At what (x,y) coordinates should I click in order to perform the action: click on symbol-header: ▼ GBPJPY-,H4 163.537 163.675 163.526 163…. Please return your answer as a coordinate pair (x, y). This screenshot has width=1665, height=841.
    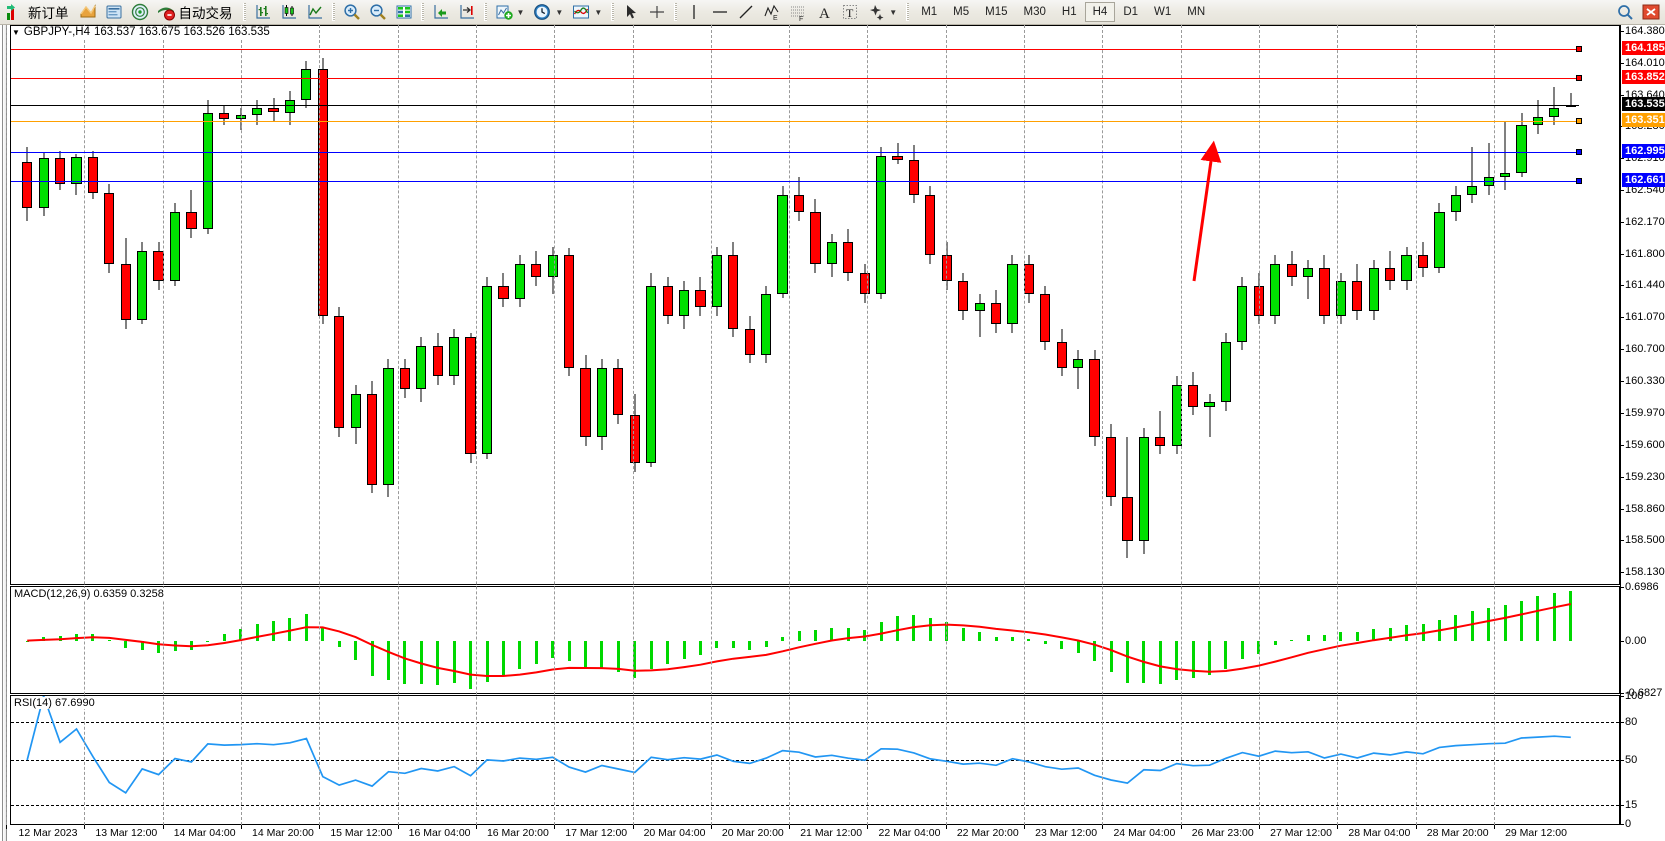
    Looking at the image, I should click on (142, 32).